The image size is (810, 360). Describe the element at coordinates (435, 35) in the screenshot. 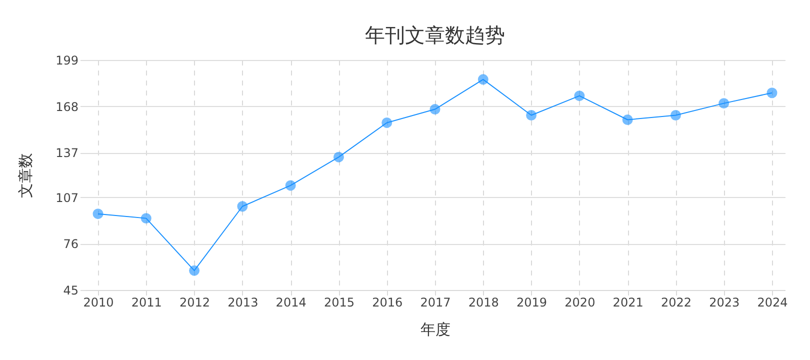

I see `chart-title: 年刊文章数趋势` at that location.